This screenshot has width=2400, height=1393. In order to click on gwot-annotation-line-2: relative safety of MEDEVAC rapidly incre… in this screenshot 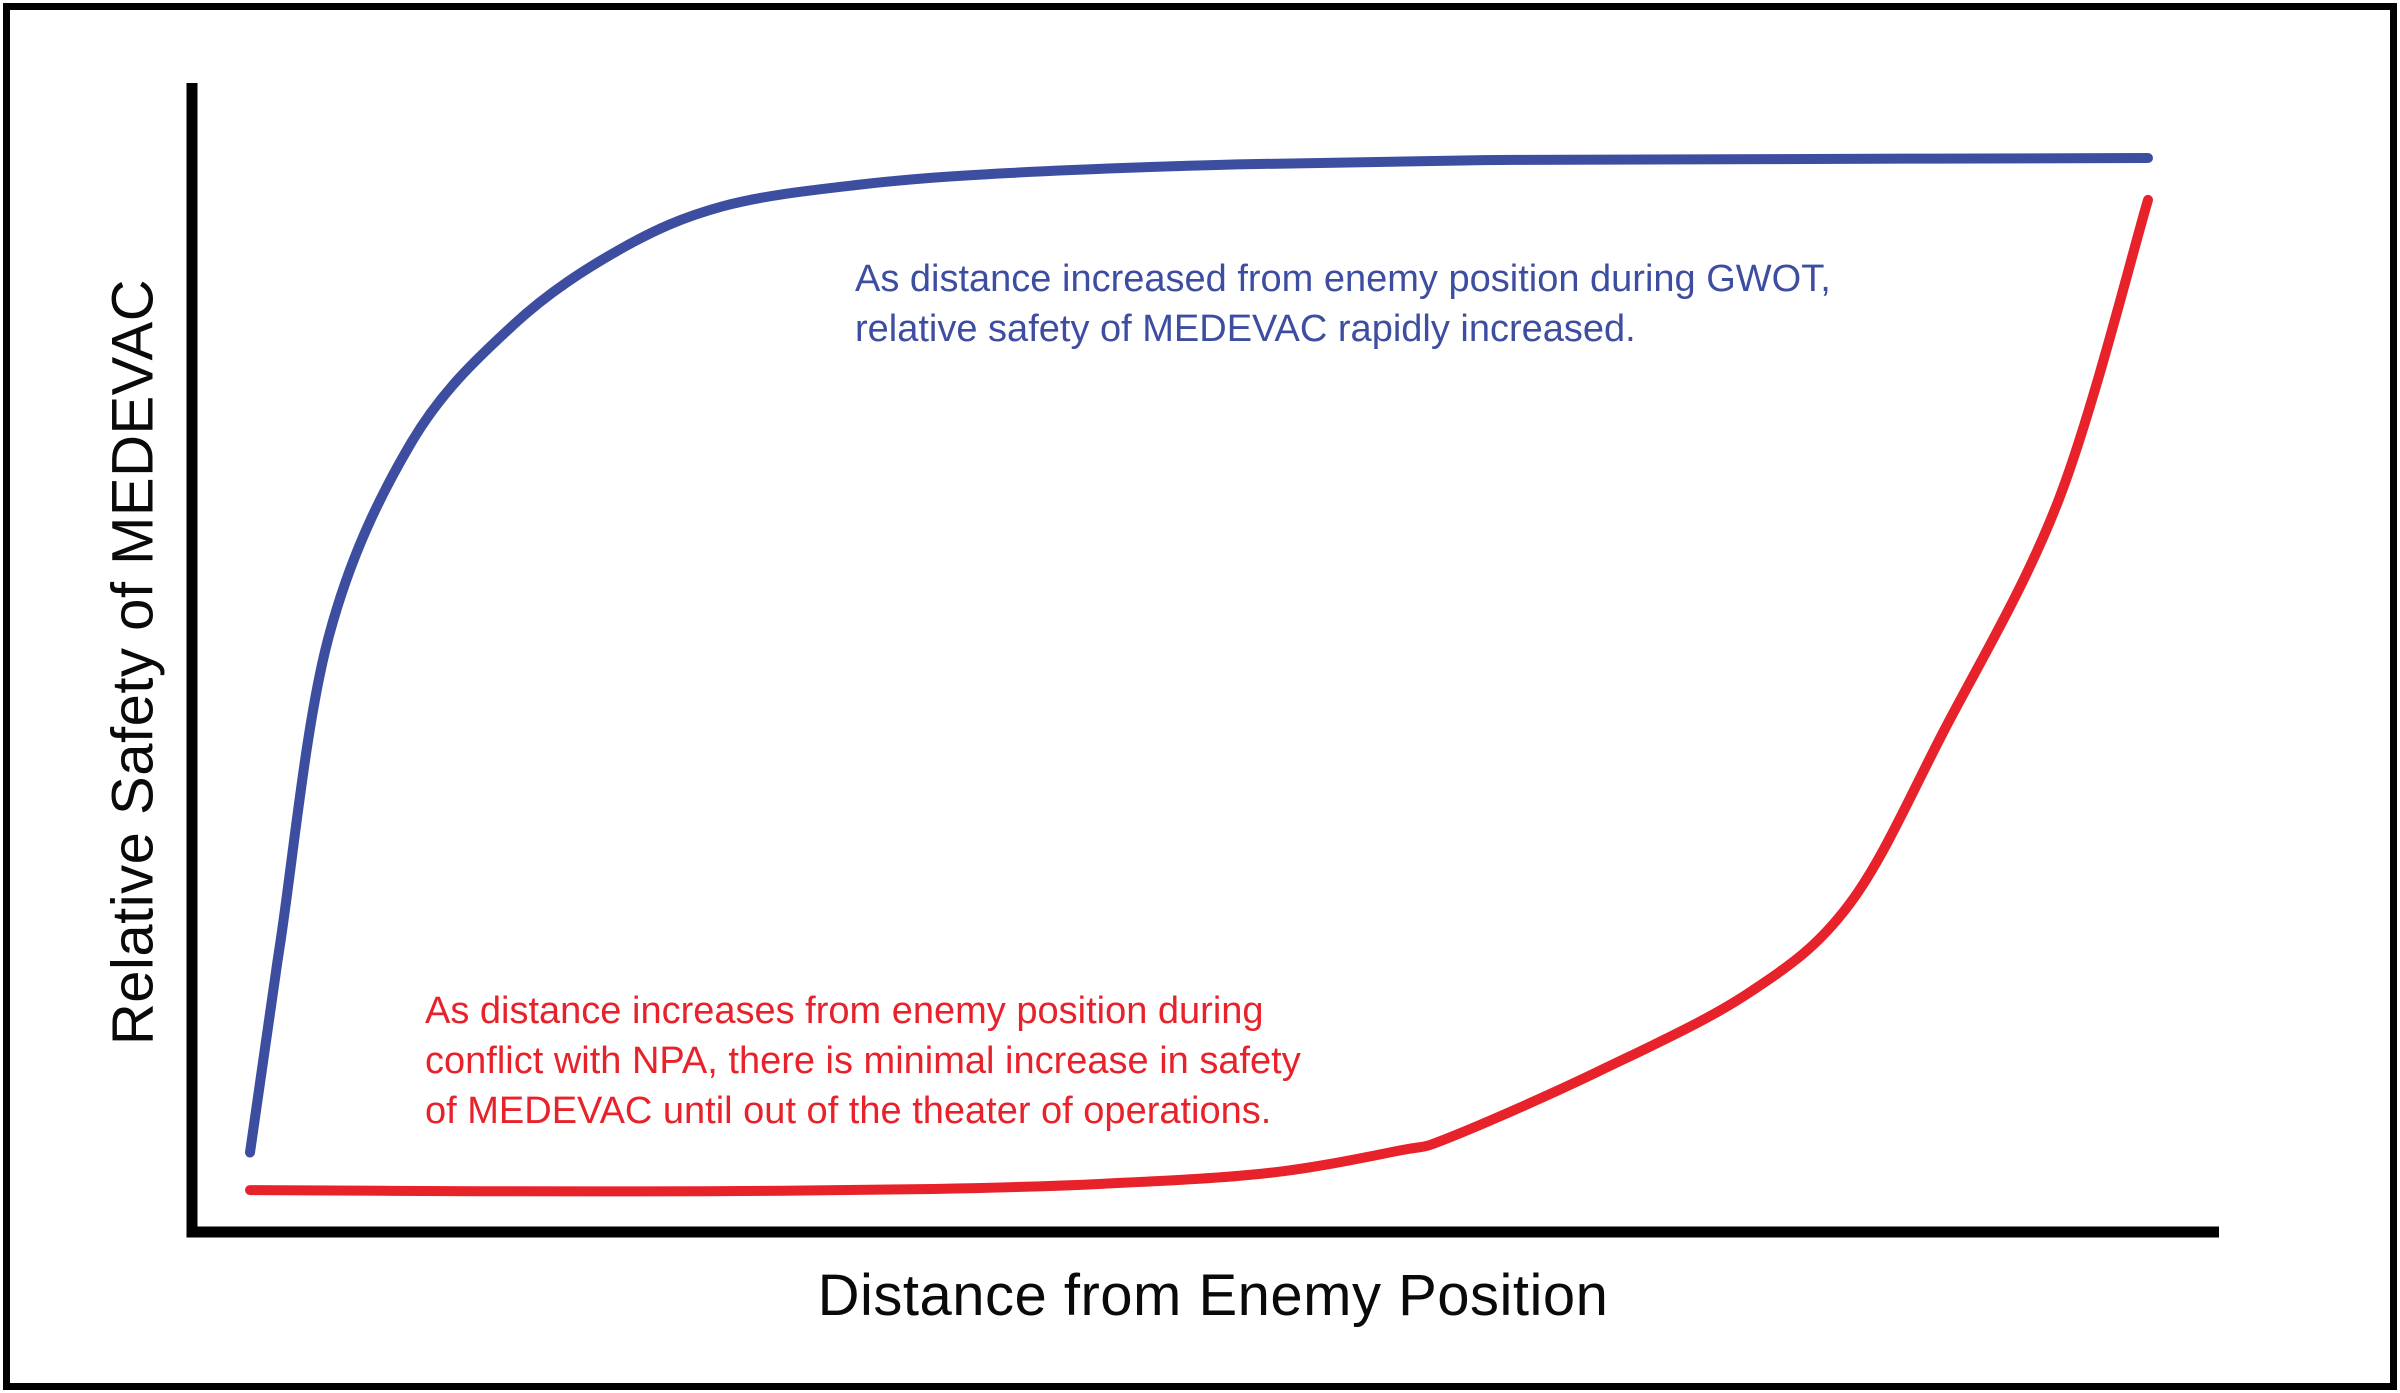, I will do `click(1245, 329)`.